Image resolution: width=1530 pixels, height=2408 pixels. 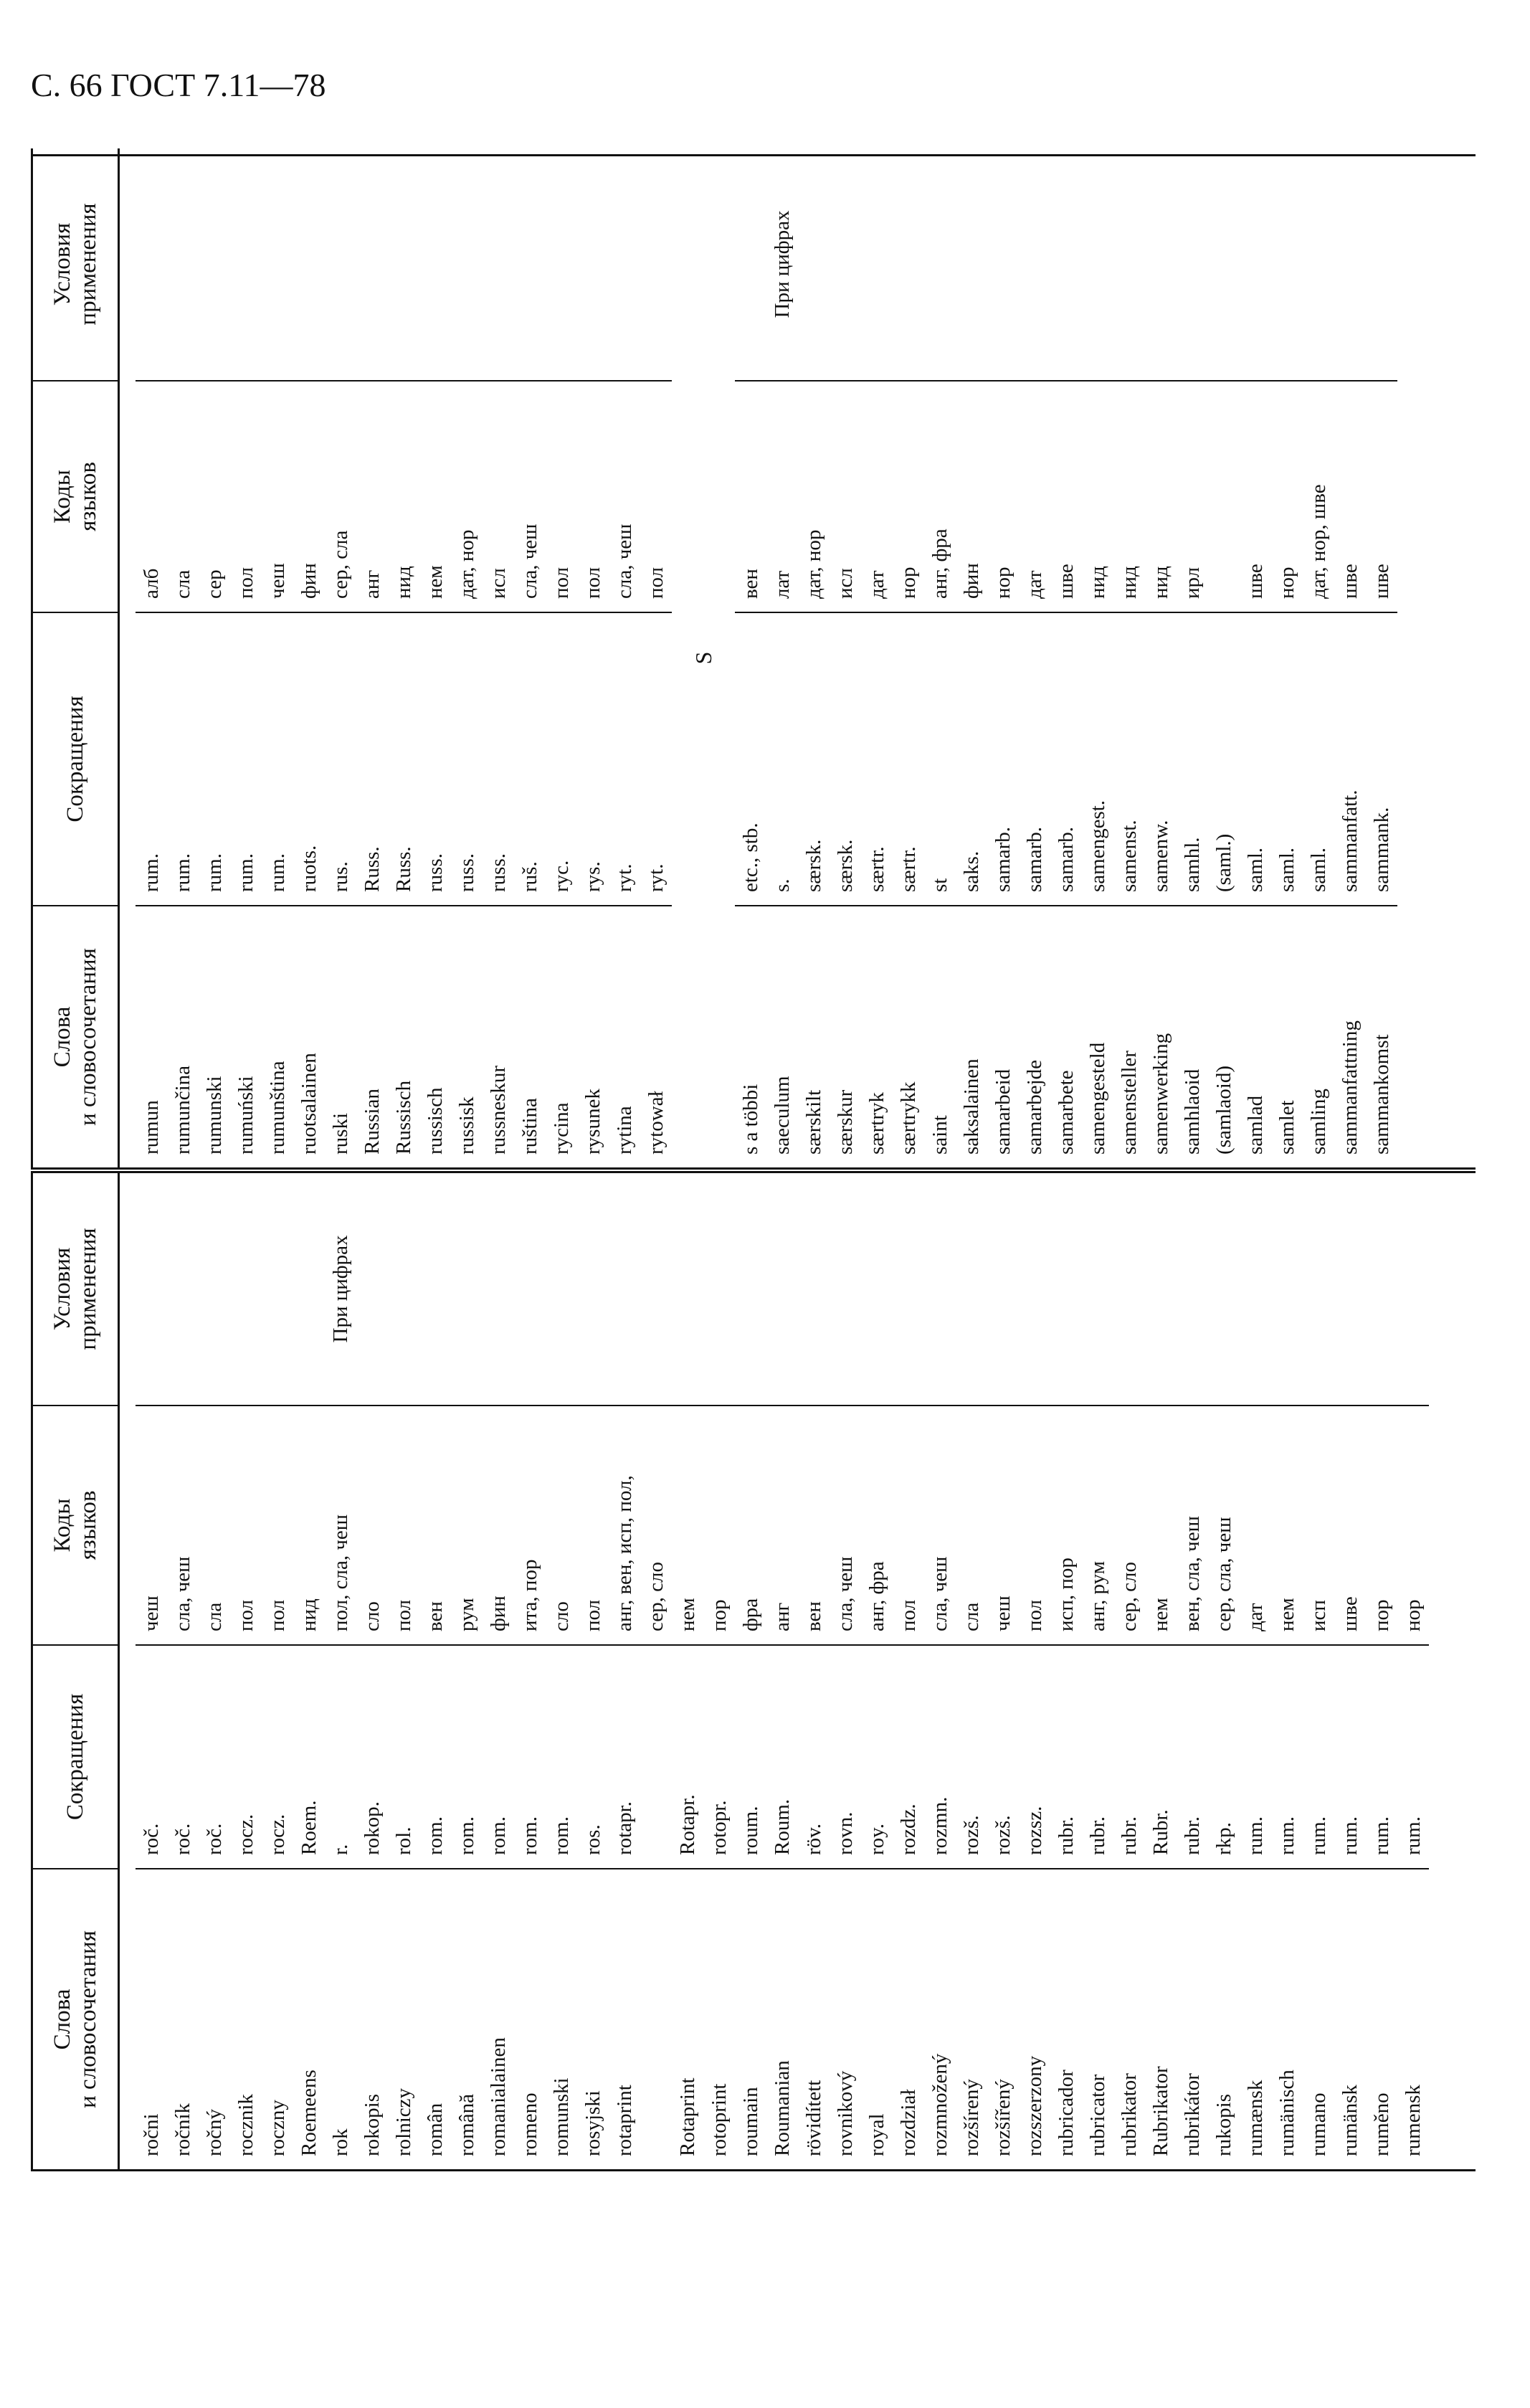 I want to click on cell-word: rumun, so click(x=151, y=1036).